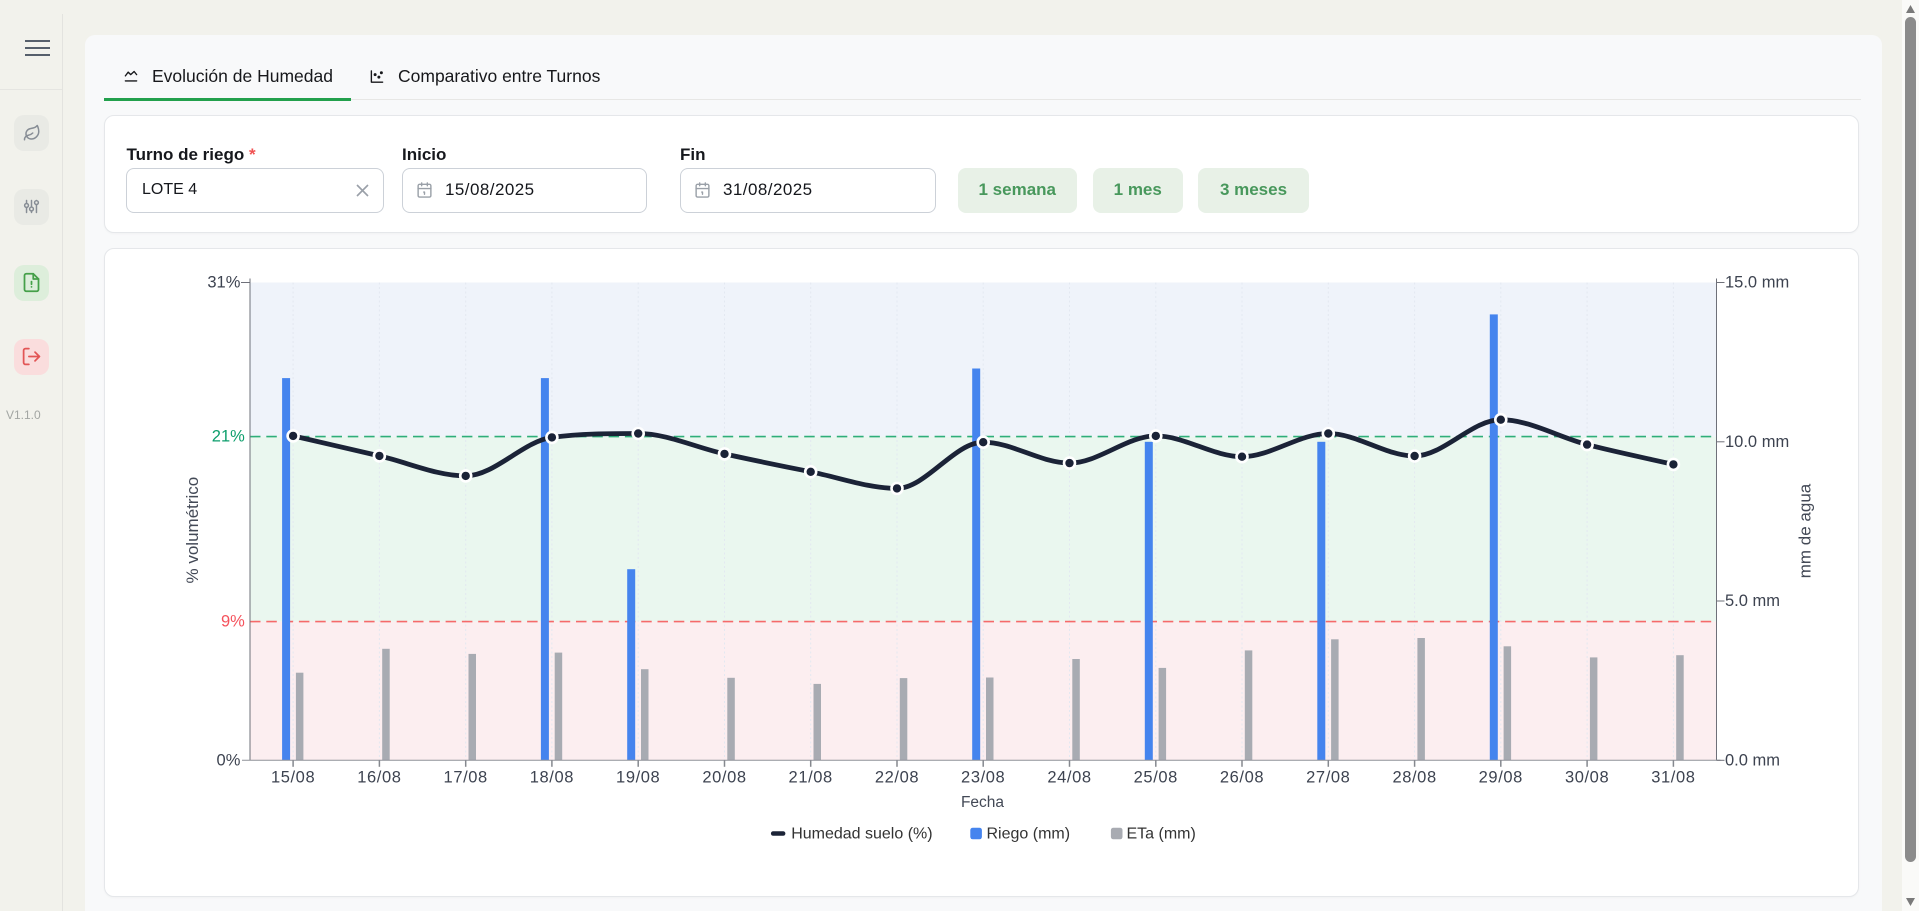 The height and width of the screenshot is (911, 1919). I want to click on svg-text: 27/08, so click(1328, 777).